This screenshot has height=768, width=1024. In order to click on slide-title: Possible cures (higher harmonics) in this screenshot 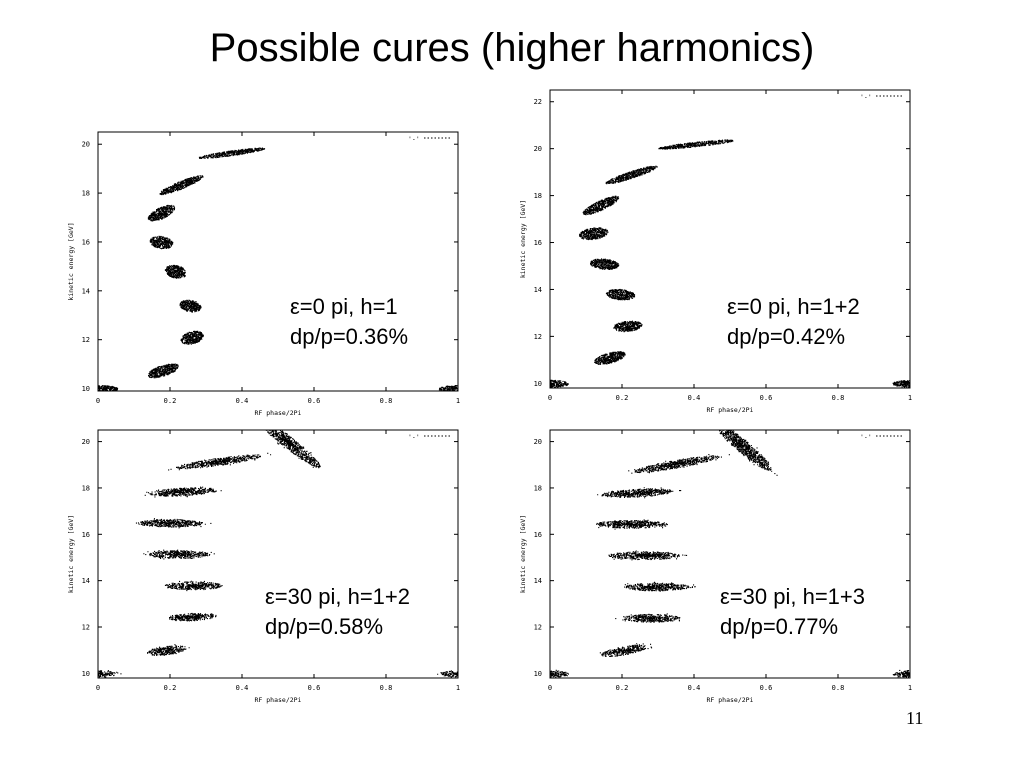, I will do `click(512, 48)`.